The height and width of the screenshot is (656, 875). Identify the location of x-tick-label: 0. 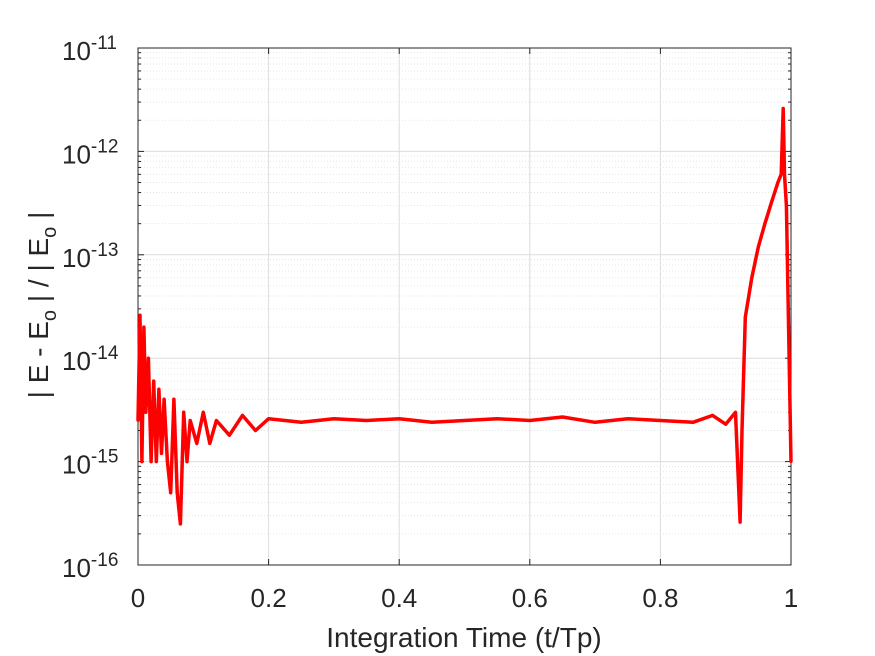
(138, 598).